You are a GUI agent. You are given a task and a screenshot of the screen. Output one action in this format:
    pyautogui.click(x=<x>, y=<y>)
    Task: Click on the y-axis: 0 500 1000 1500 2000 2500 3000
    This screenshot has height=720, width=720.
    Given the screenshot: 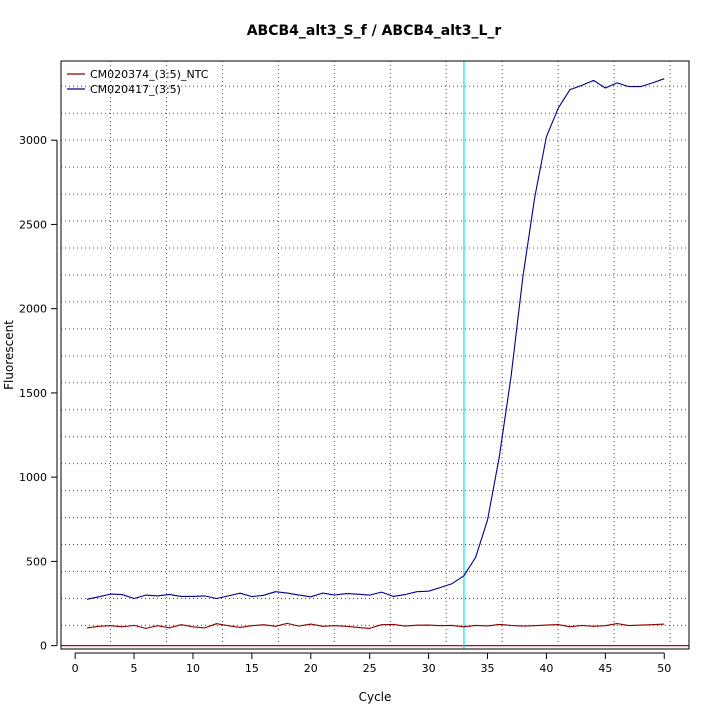 What is the action you would take?
    pyautogui.click(x=38, y=393)
    